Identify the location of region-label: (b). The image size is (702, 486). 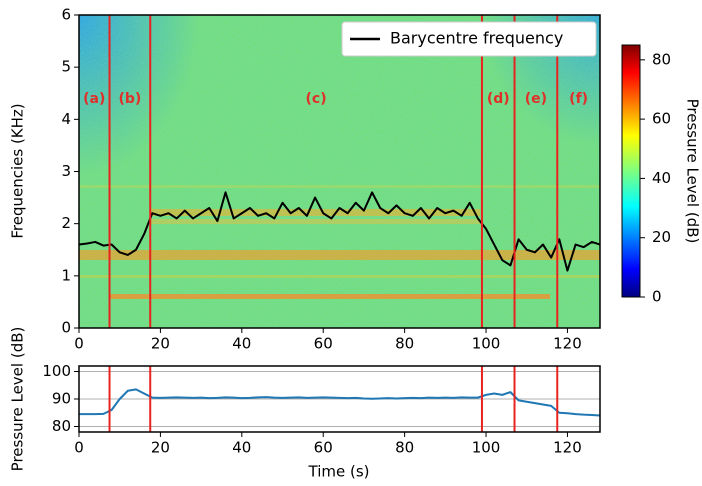
(129, 99).